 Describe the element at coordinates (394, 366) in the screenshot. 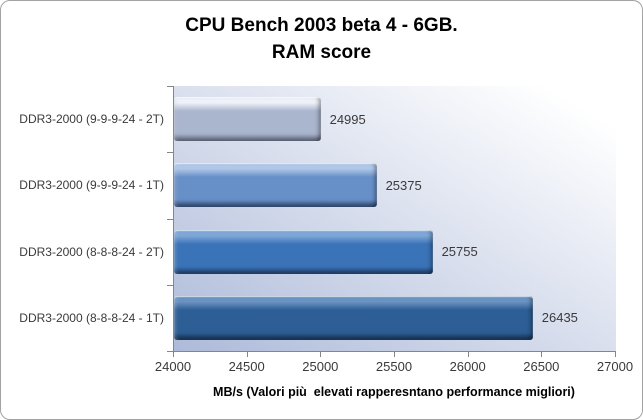

I see `x-tick-label: 25500` at that location.